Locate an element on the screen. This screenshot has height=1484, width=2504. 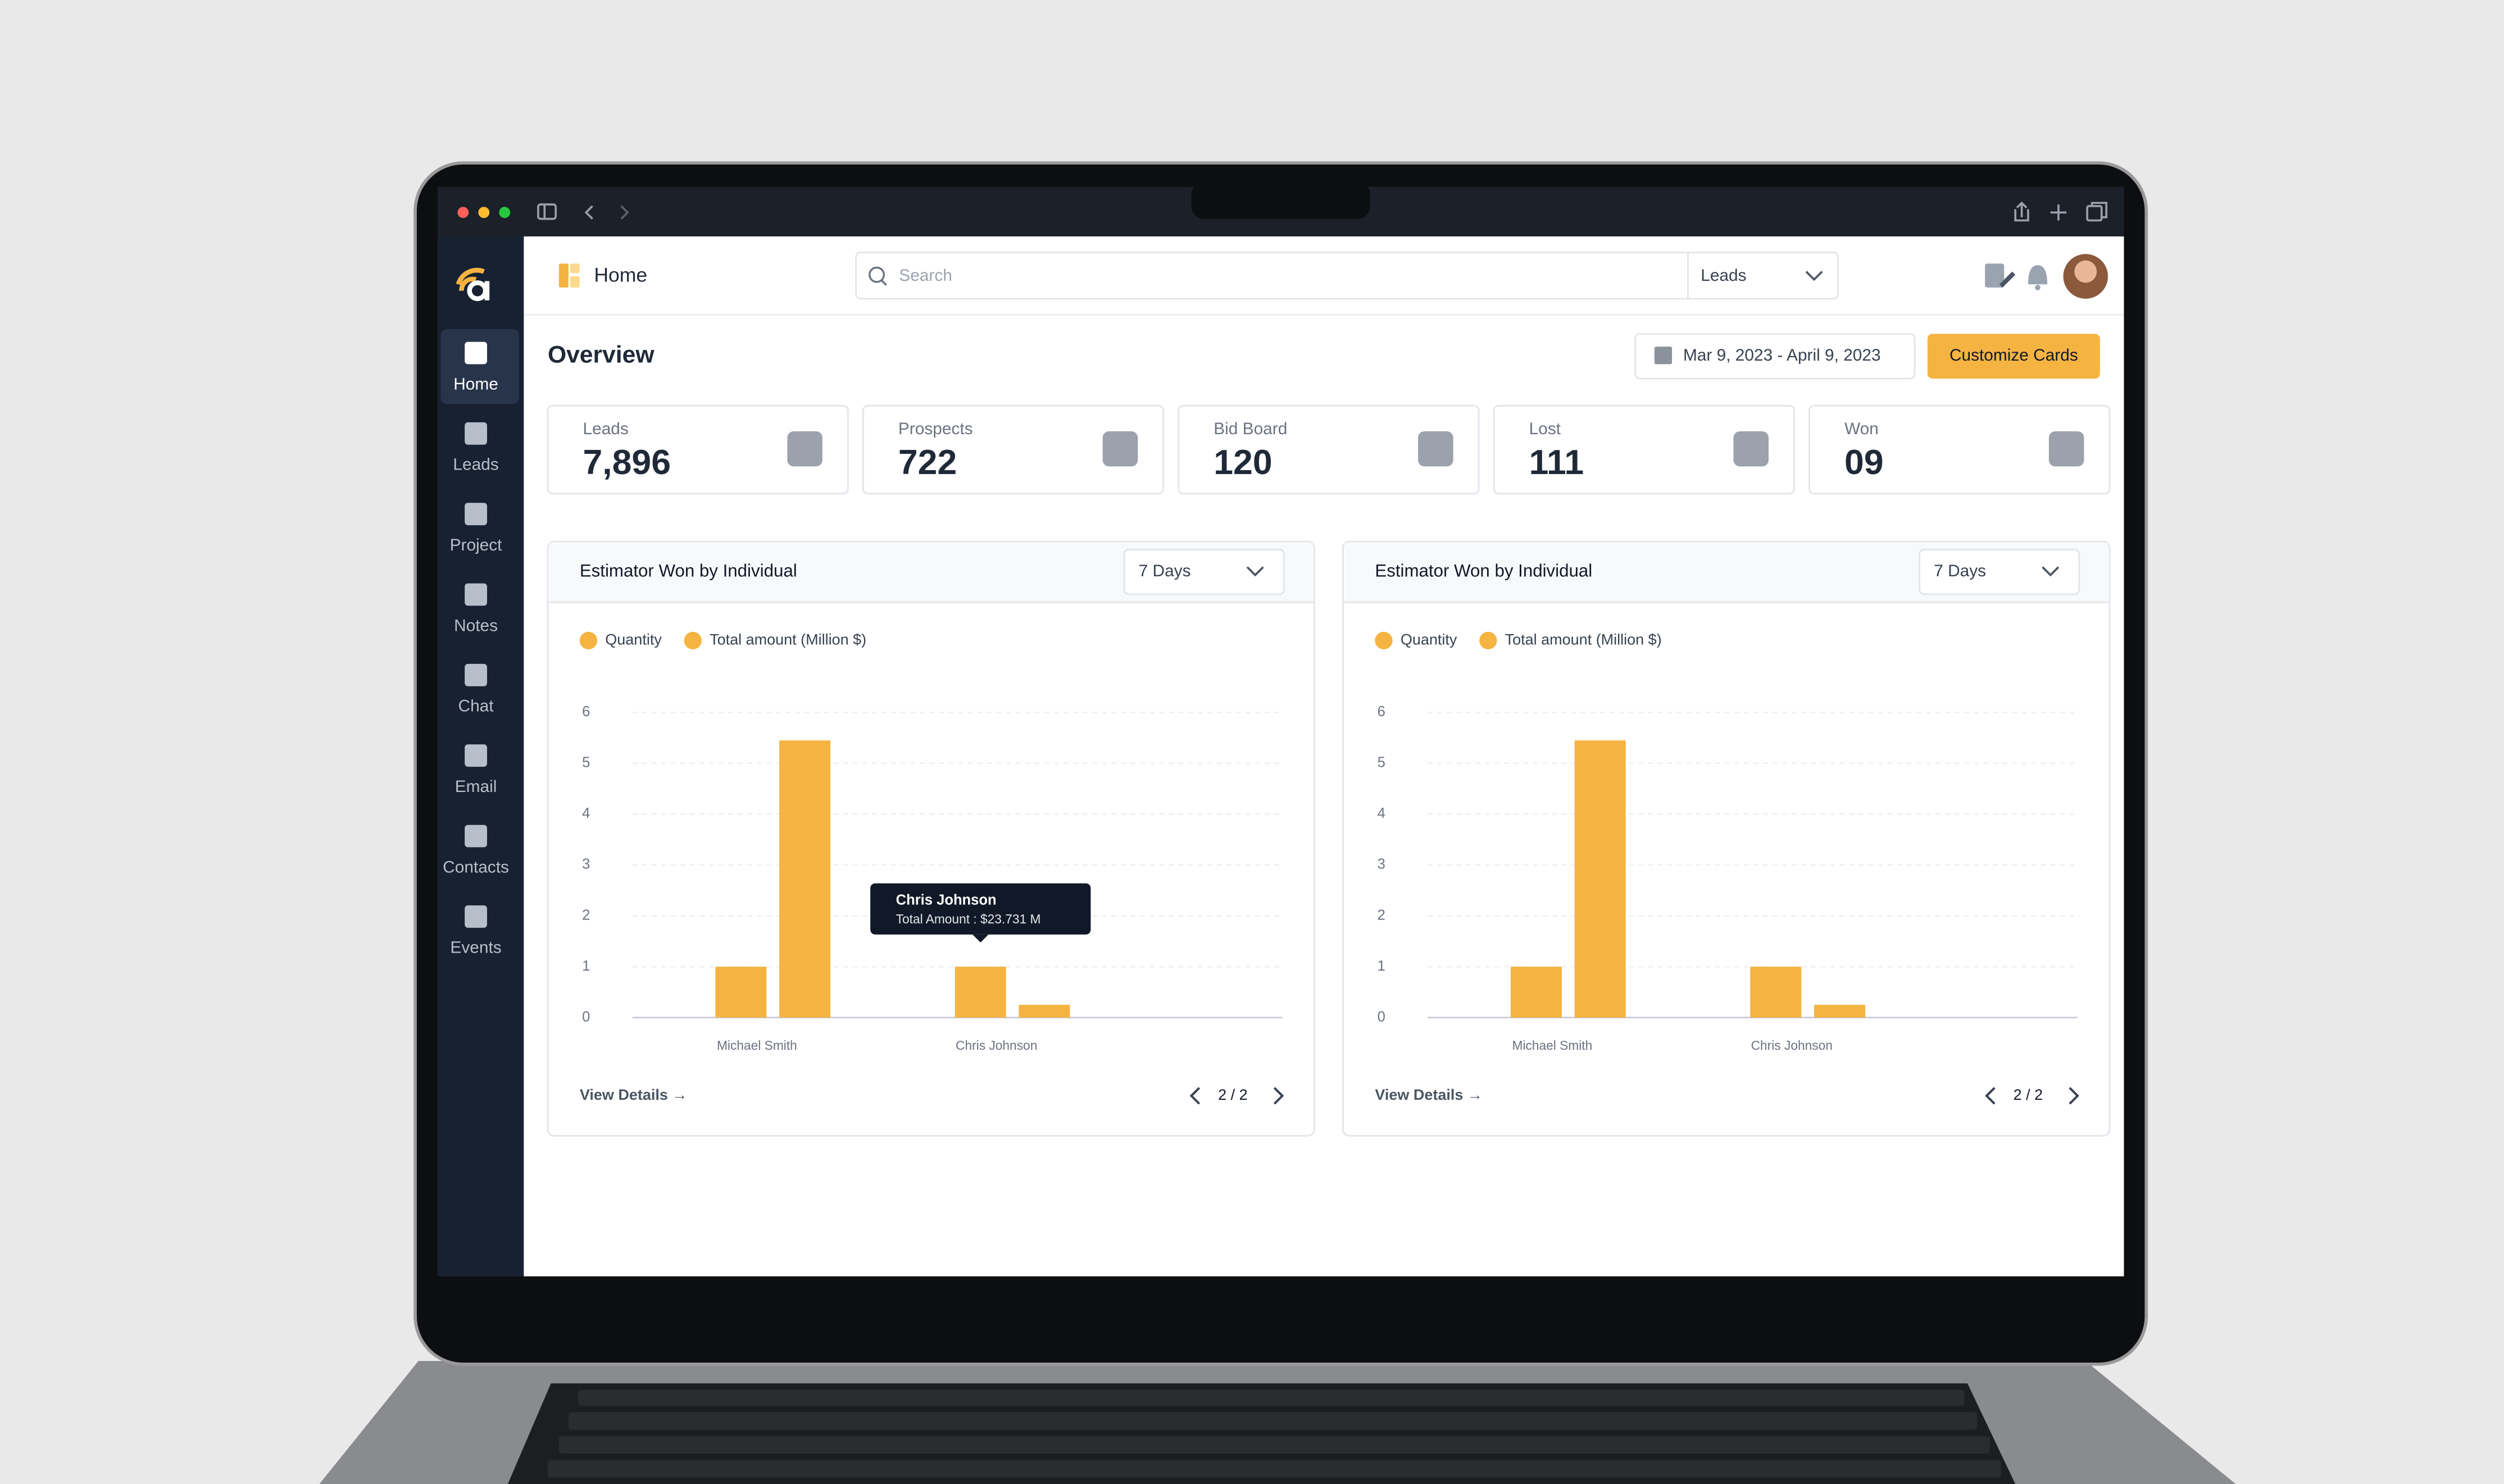
customize-button is located at coordinates (2013, 356).